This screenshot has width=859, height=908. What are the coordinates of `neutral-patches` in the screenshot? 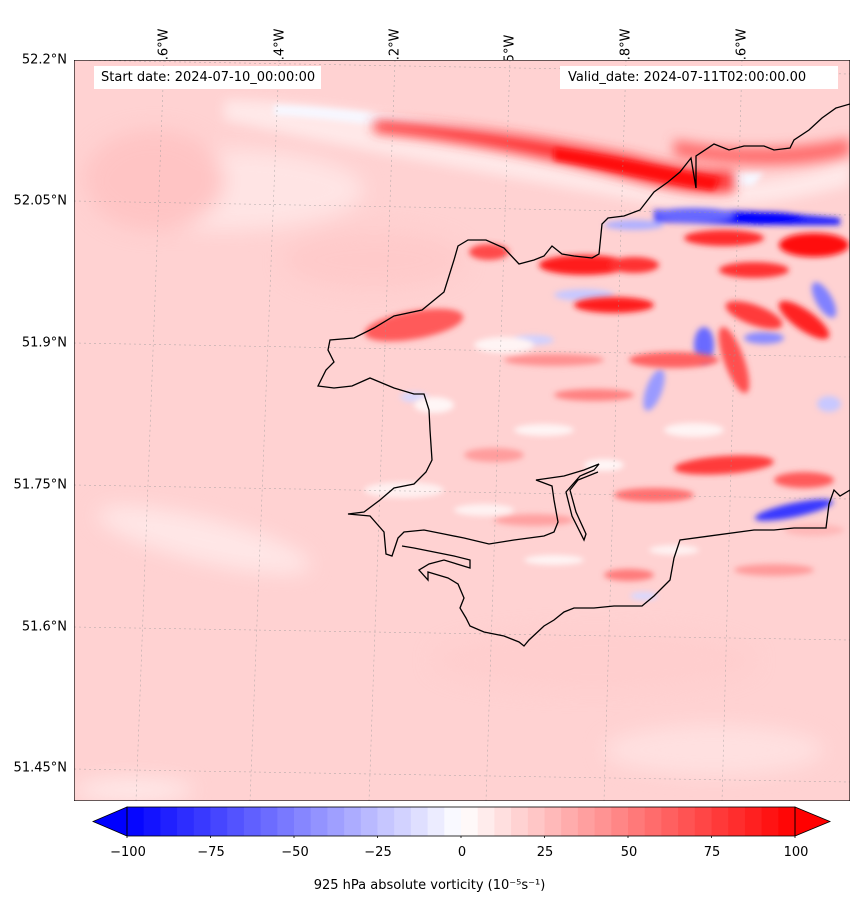 It's located at (544, 451).